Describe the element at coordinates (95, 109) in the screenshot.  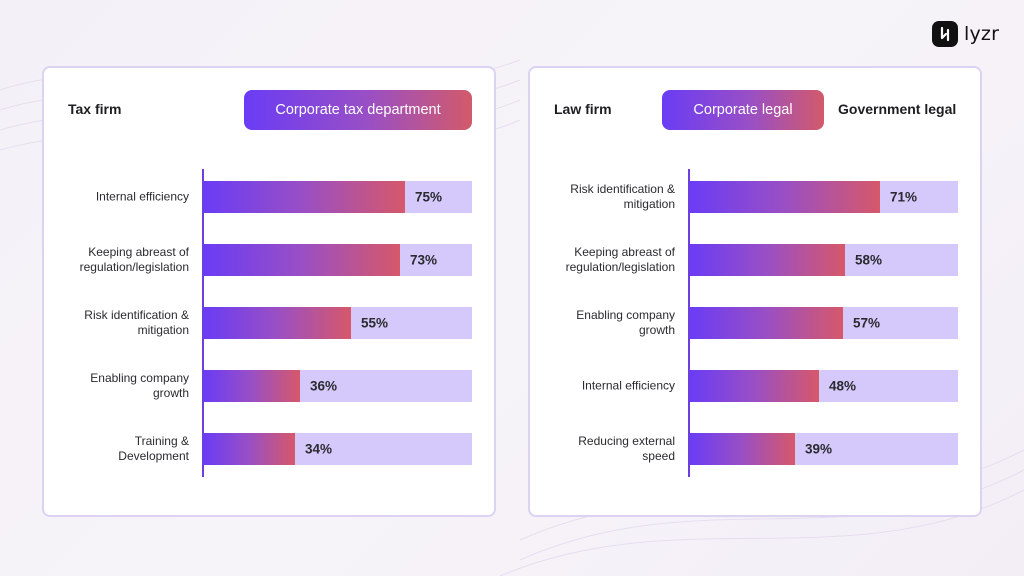
I see `panel-left-label: Tax firm` at that location.